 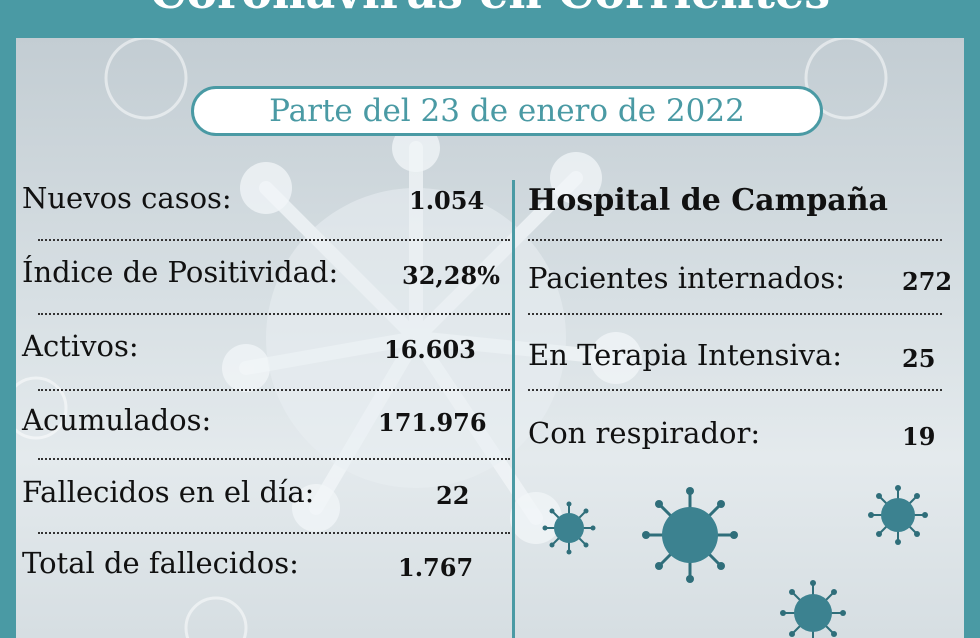 I want to click on date-label: Parte del 23 de enero de 2022, so click(x=507, y=111).